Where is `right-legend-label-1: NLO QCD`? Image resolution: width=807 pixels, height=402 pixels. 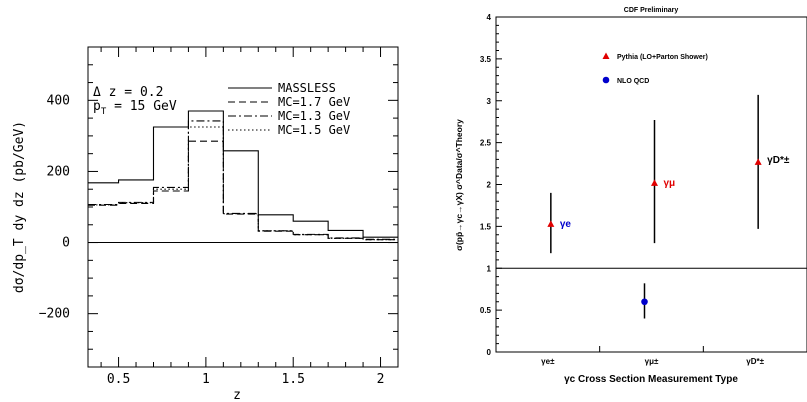
right-legend-label-1: NLO QCD is located at coordinates (633, 81).